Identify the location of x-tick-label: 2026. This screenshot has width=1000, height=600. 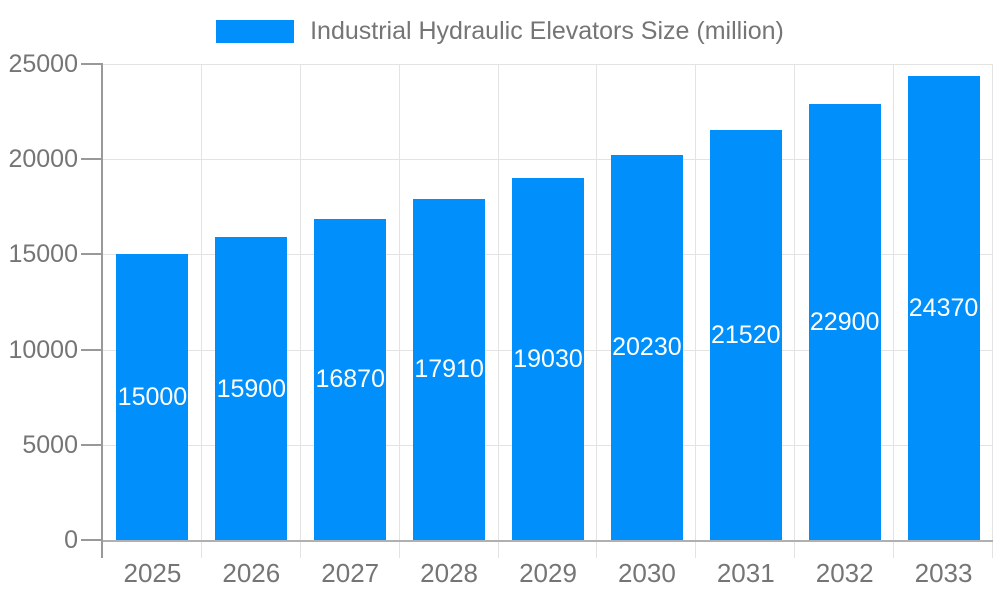
(251, 573).